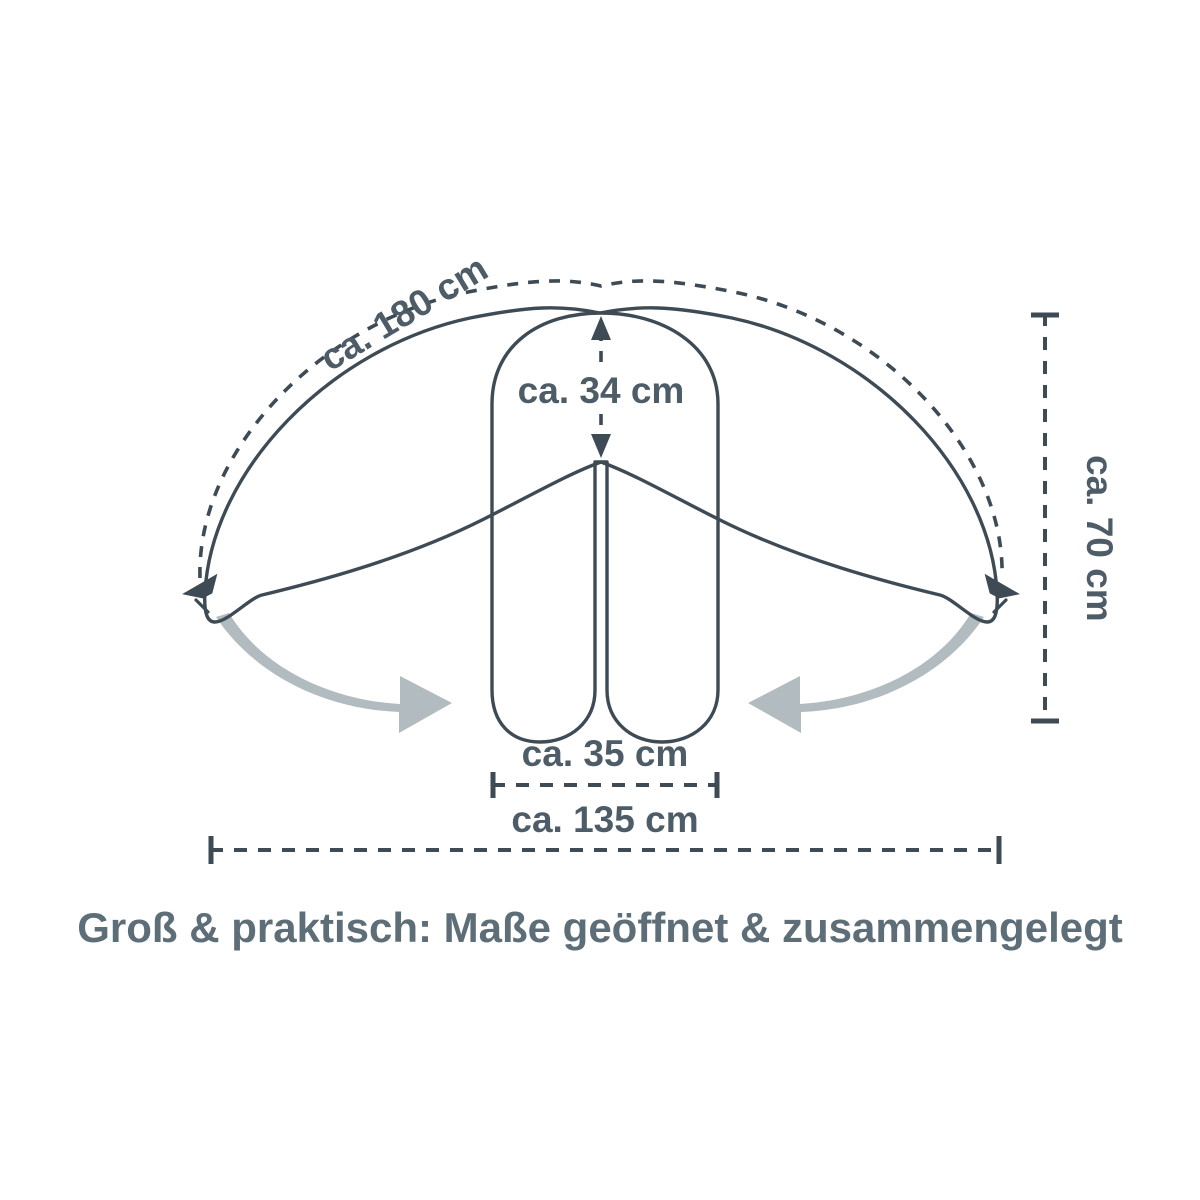 The height and width of the screenshot is (1200, 1200). What do you see at coordinates (605, 527) in the screenshot?
I see `pillow-folded-outline` at bounding box center [605, 527].